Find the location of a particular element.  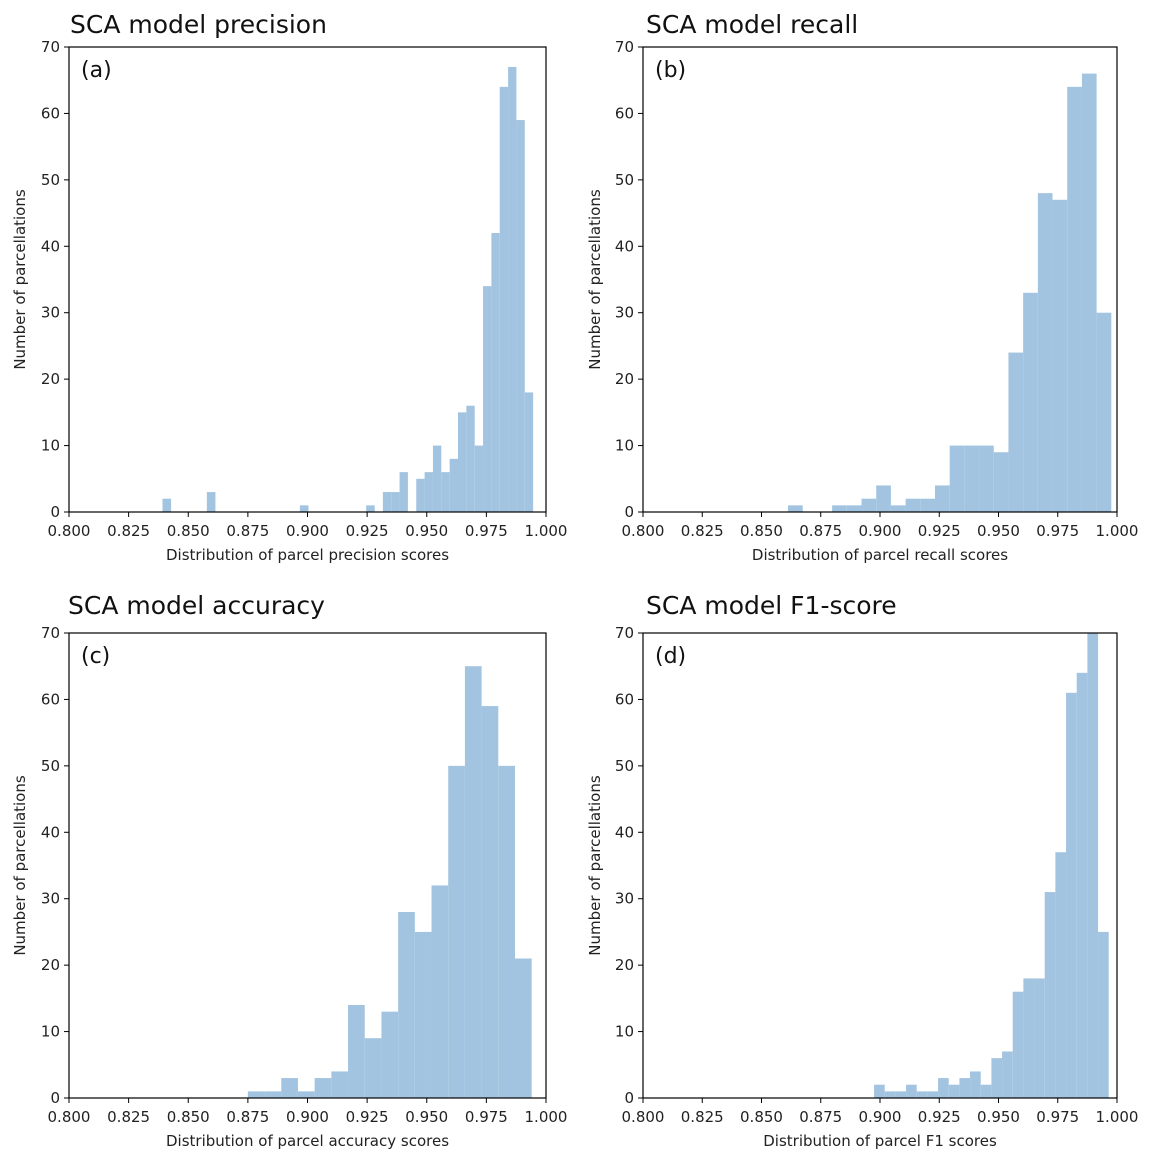

x-axis-label: Distribution of parcel precision scores is located at coordinates (307, 555).